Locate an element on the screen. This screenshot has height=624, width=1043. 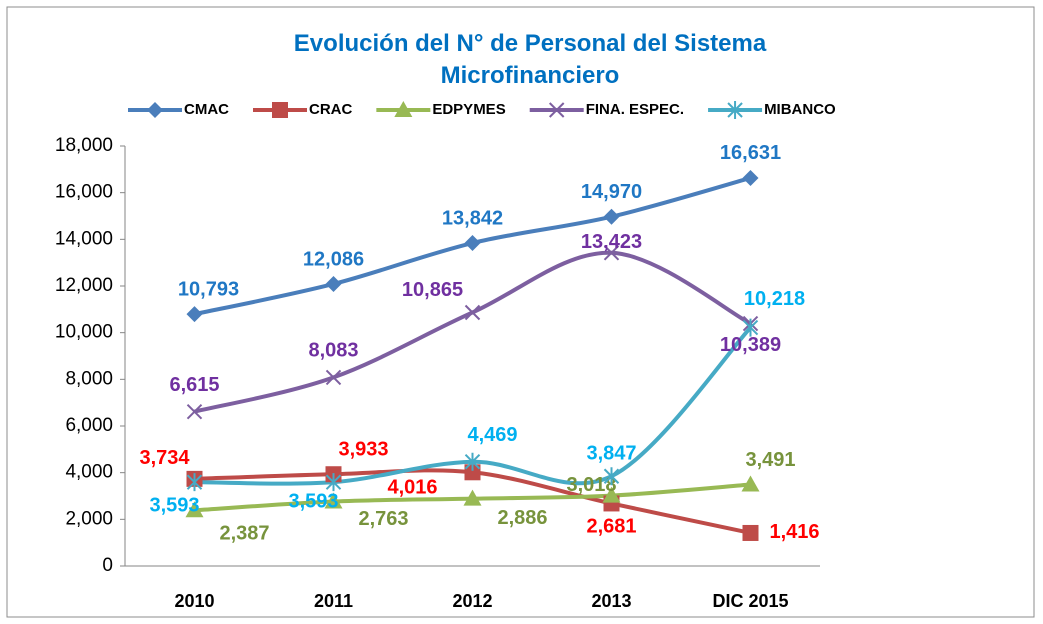
series-line is located at coordinates (473, 406).